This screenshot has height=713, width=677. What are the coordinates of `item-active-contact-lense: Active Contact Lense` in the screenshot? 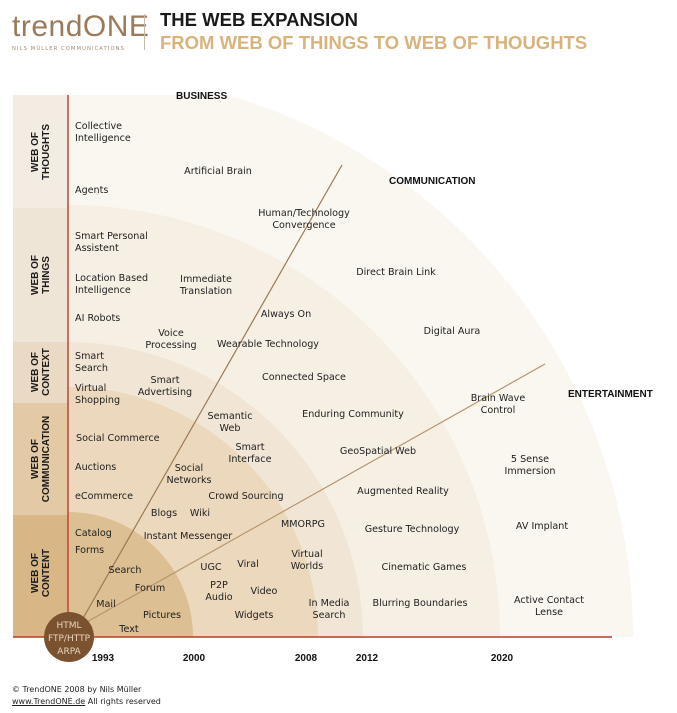 It's located at (549, 606).